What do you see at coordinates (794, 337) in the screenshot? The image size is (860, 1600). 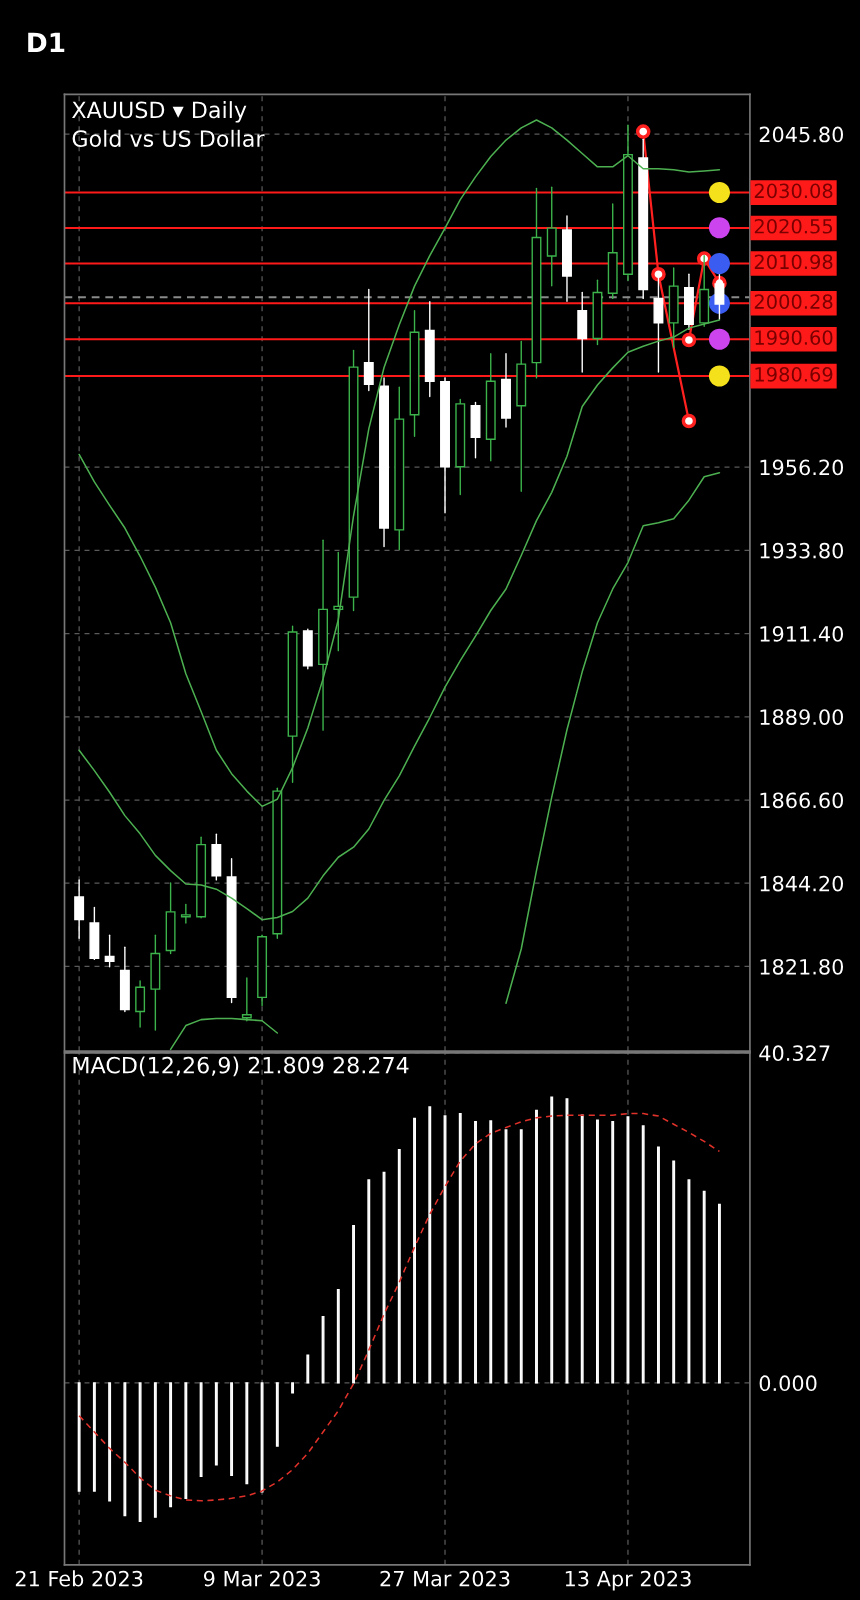 I see `ref-line-label: 1990.60` at bounding box center [794, 337].